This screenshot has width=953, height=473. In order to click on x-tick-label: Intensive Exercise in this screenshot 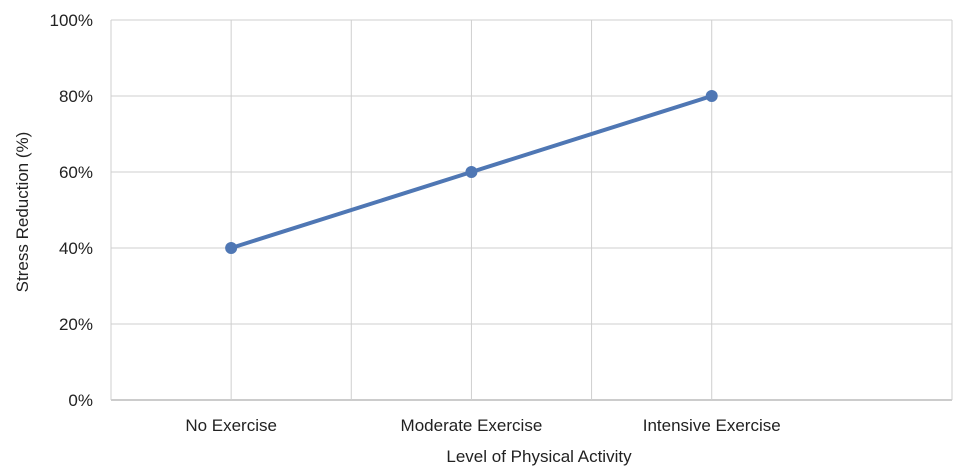, I will do `click(712, 425)`.